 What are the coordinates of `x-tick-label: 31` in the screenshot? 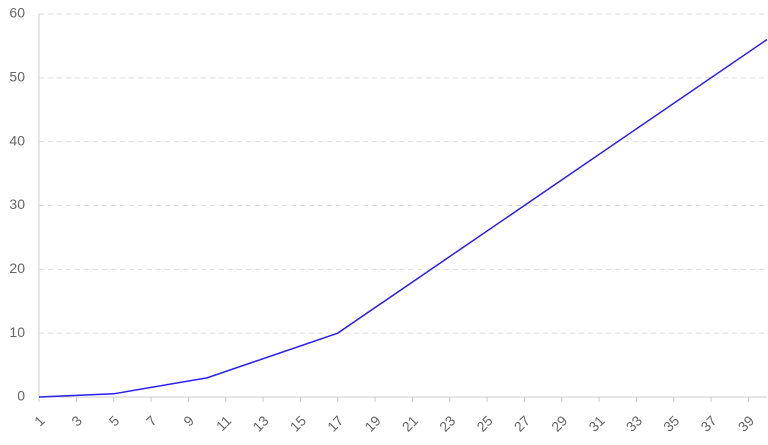 It's located at (596, 423).